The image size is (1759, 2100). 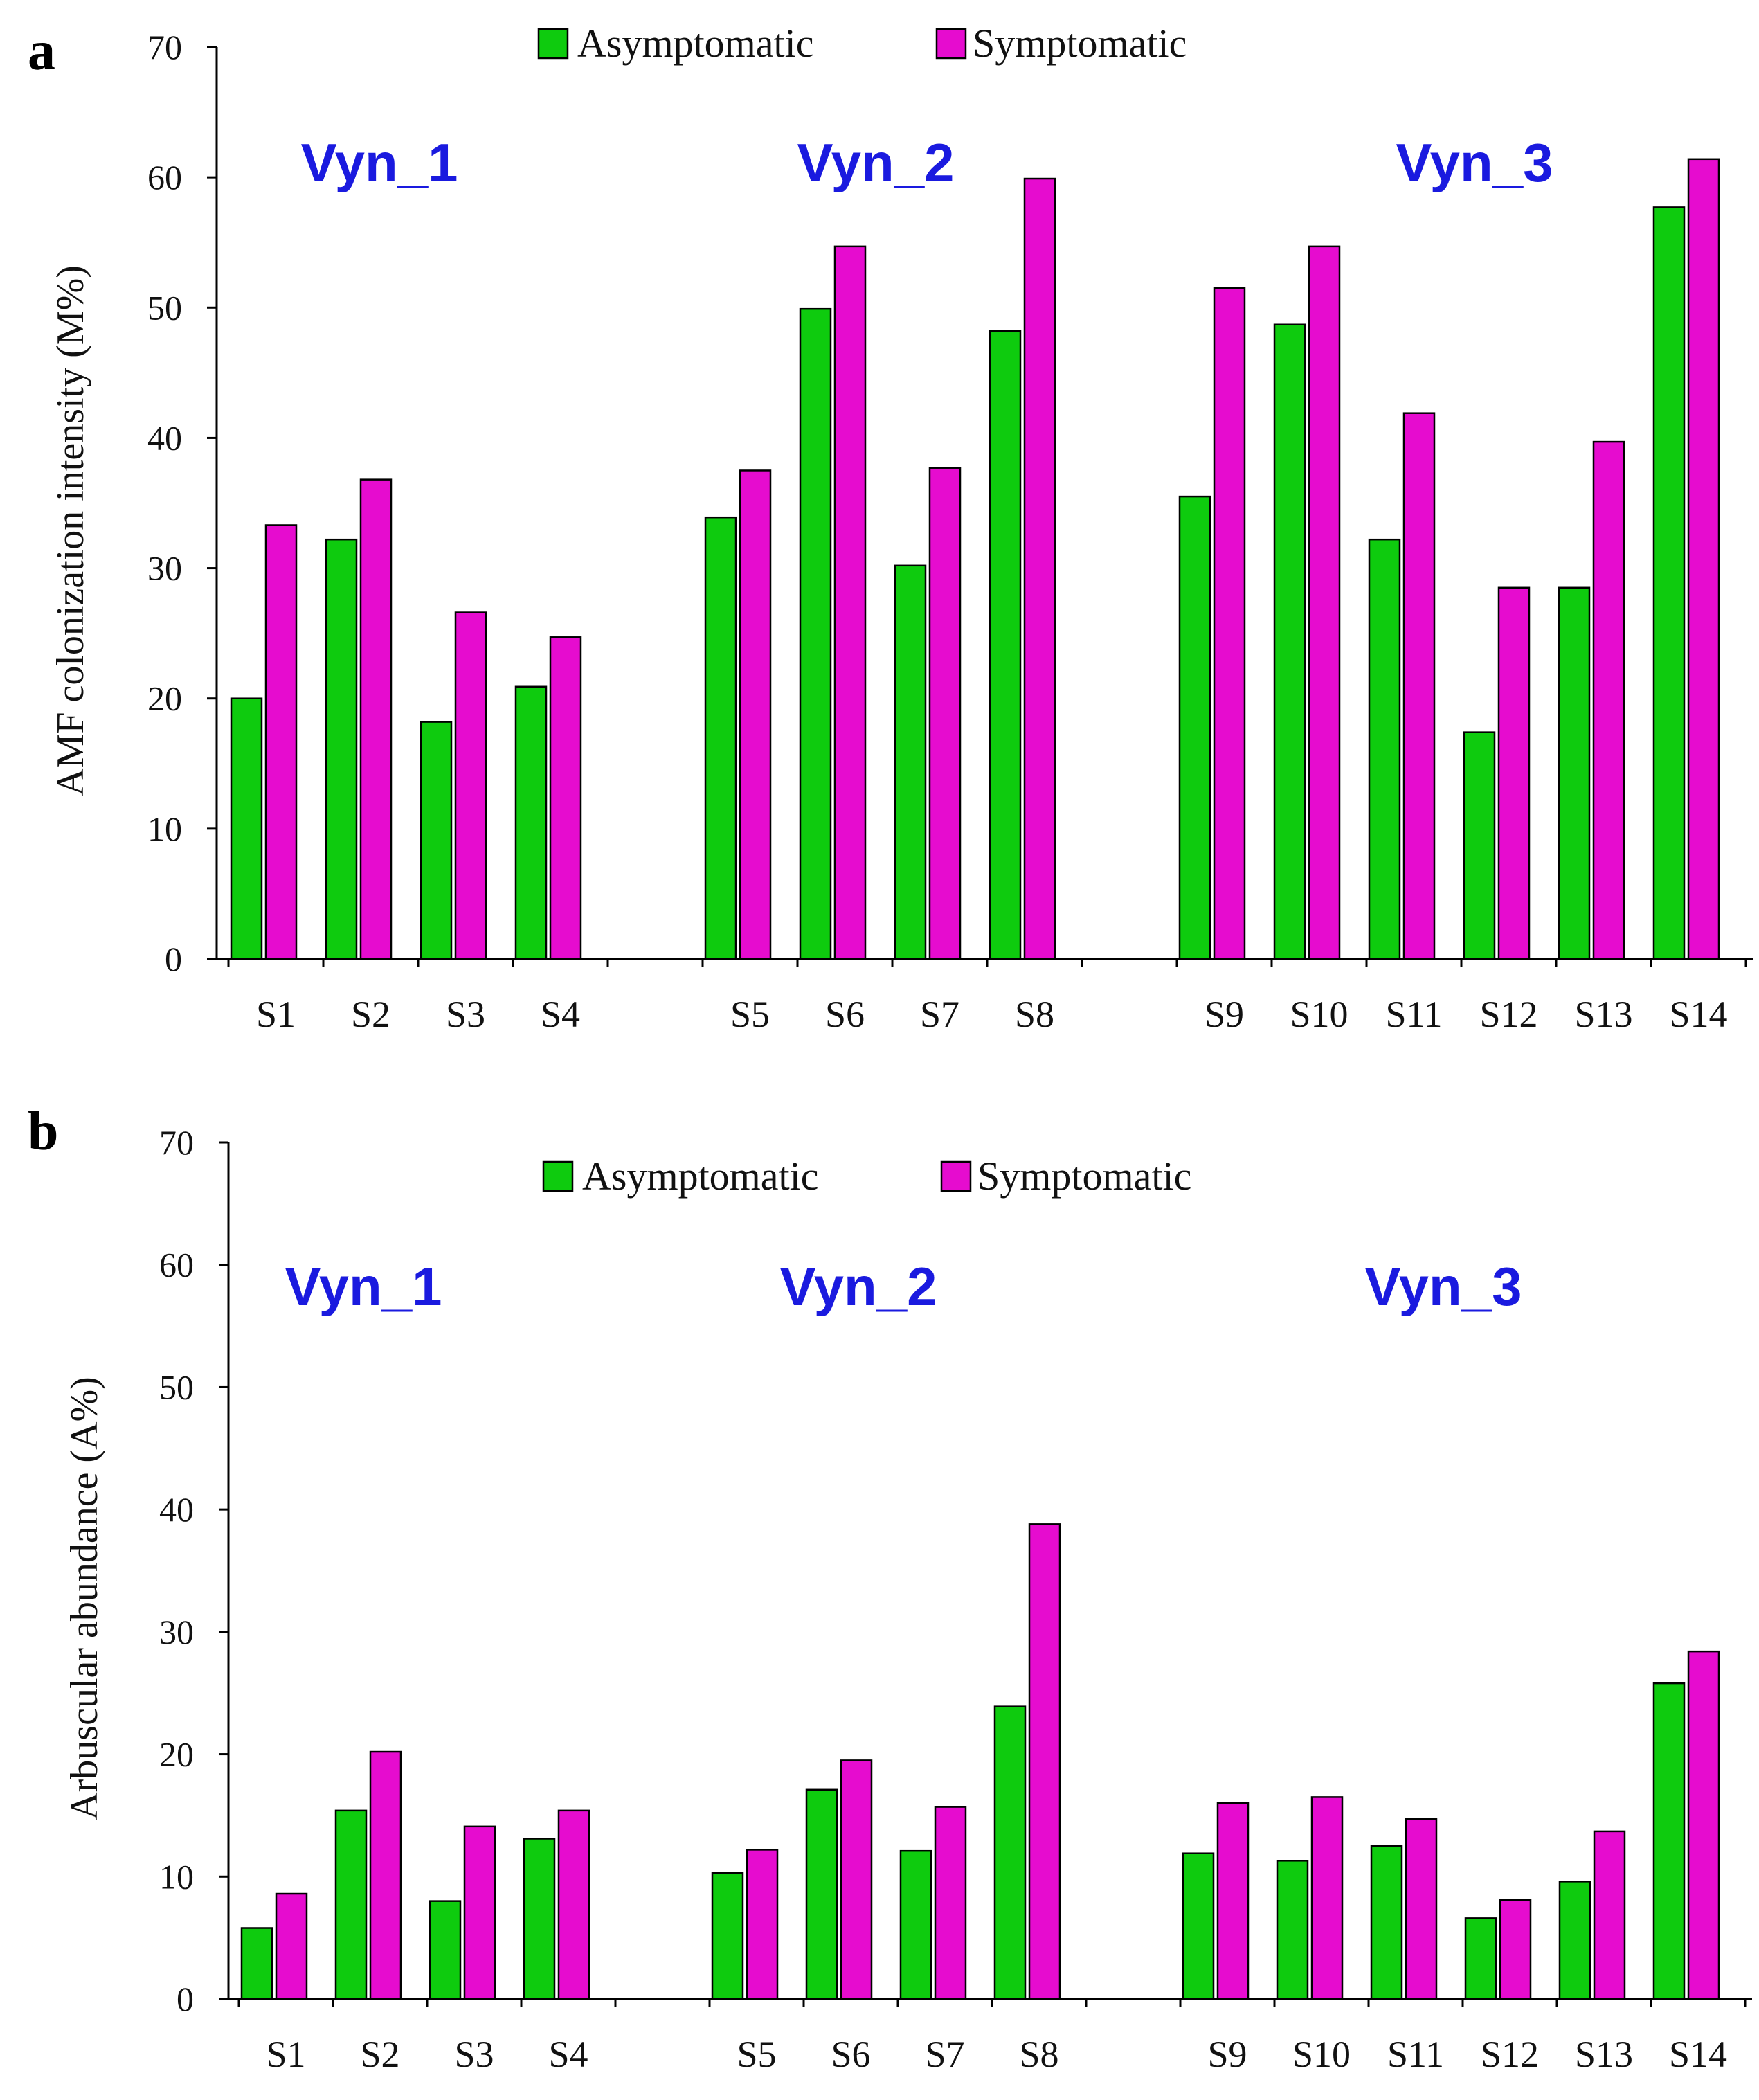 What do you see at coordinates (1227, 2054) in the screenshot?
I see `x-category-label: S9` at bounding box center [1227, 2054].